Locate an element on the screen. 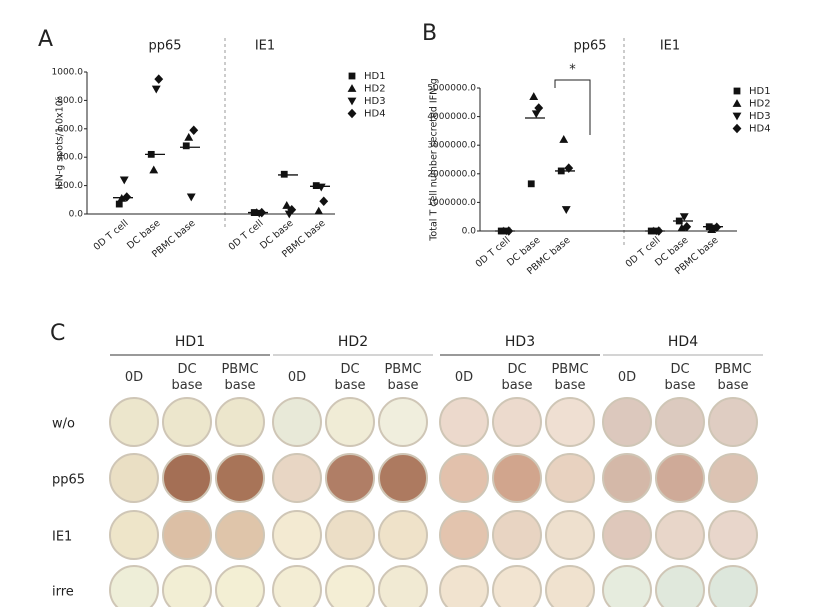 Image resolution: width=821 pixels, height=607 pixels. y-tick-label: 400.0 is located at coordinates (70, 158).